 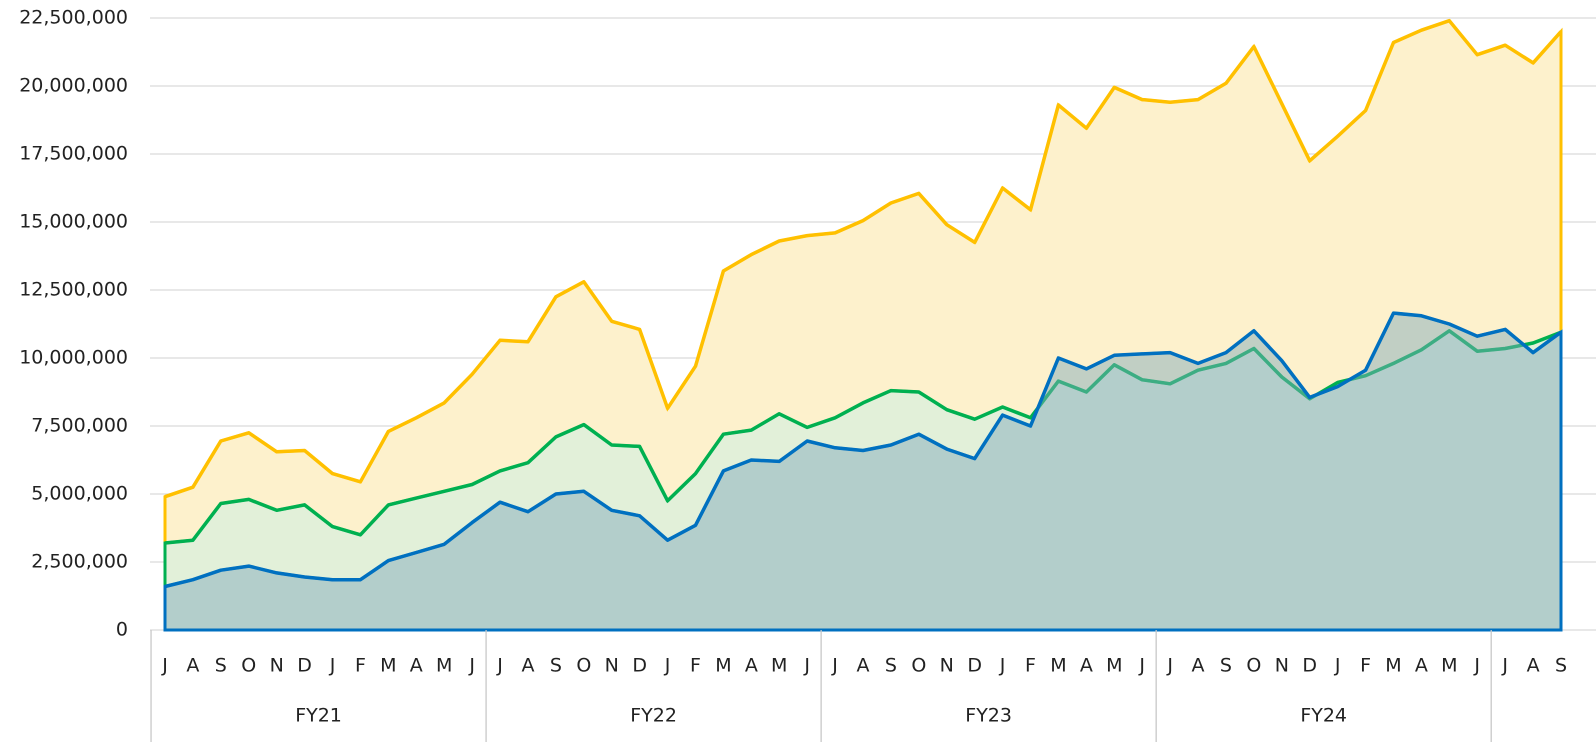 I want to click on y-tick-label: 20,000,000, so click(x=73, y=86).